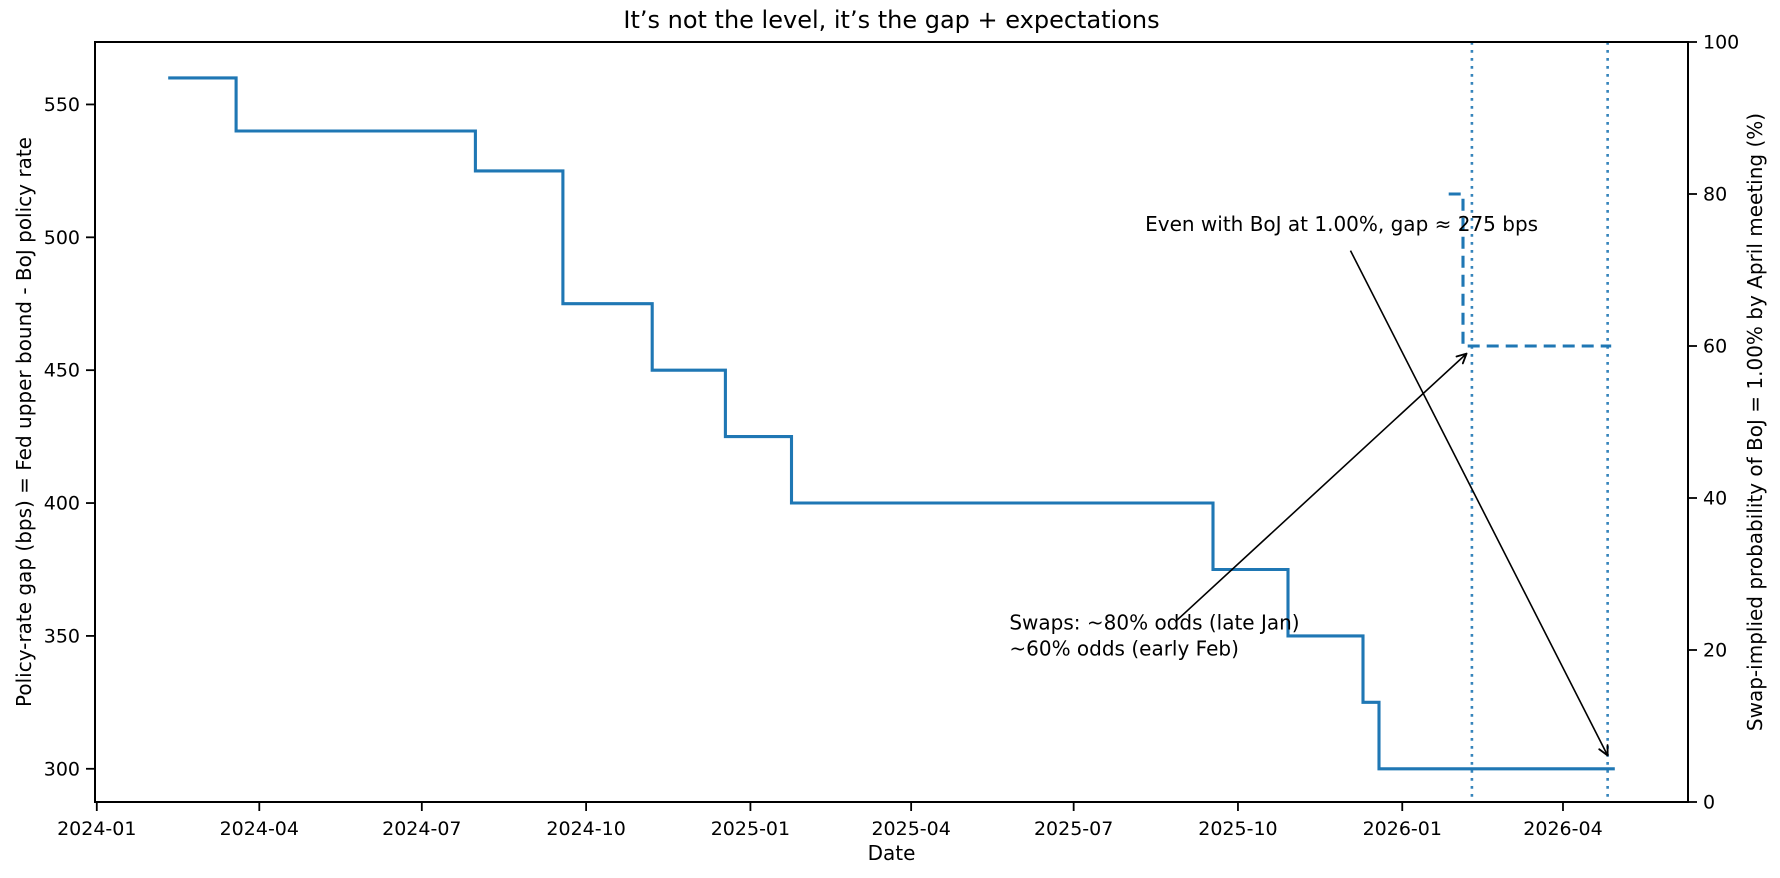 The image size is (1780, 878). Describe the element at coordinates (62, 769) in the screenshot. I see `left-tick-label: 300` at that location.